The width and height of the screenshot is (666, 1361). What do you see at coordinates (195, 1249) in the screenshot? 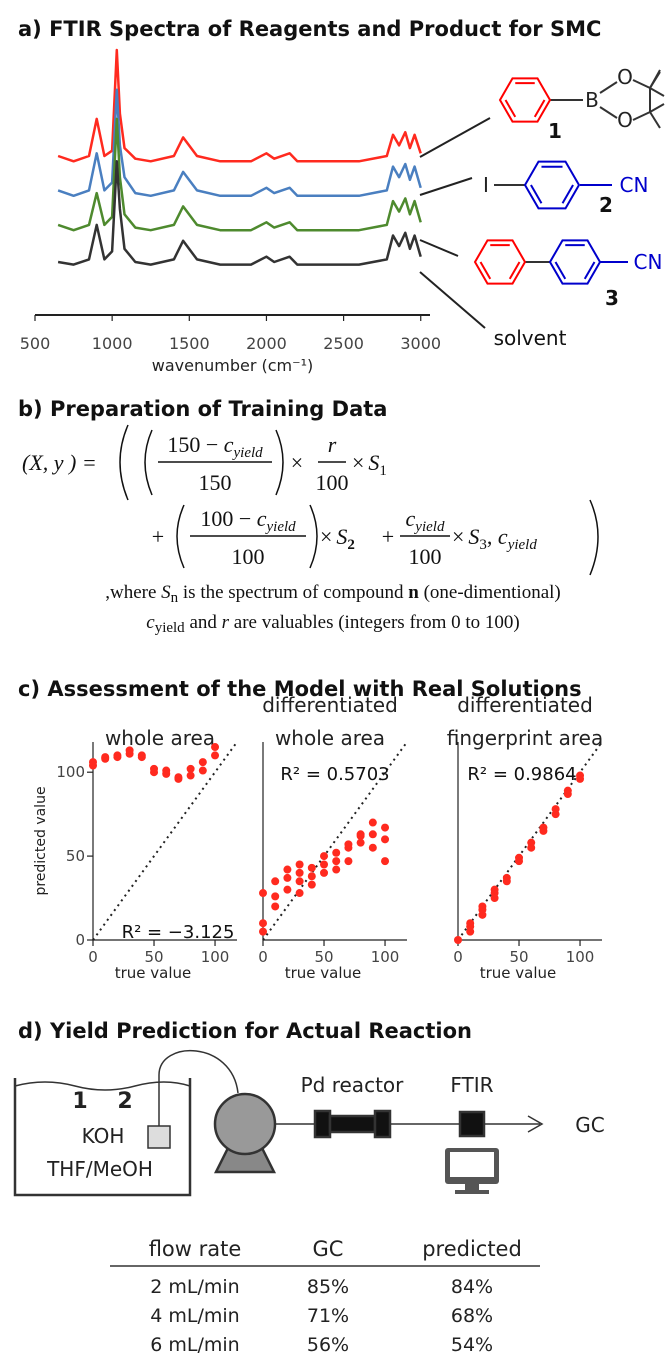
I see `table-header: flow rate` at bounding box center [195, 1249].